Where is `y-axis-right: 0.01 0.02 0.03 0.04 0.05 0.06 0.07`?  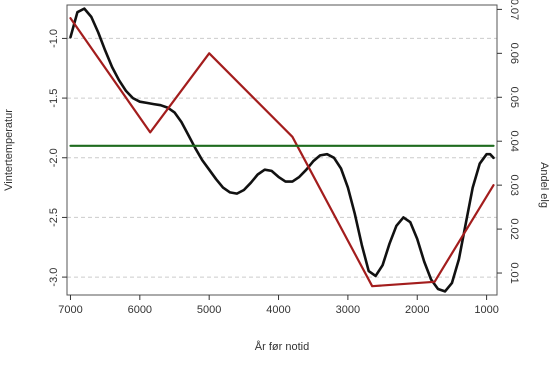
y-axis-right: 0.01 0.02 0.03 0.04 0.05 0.06 0.07 is located at coordinates (508, 142).